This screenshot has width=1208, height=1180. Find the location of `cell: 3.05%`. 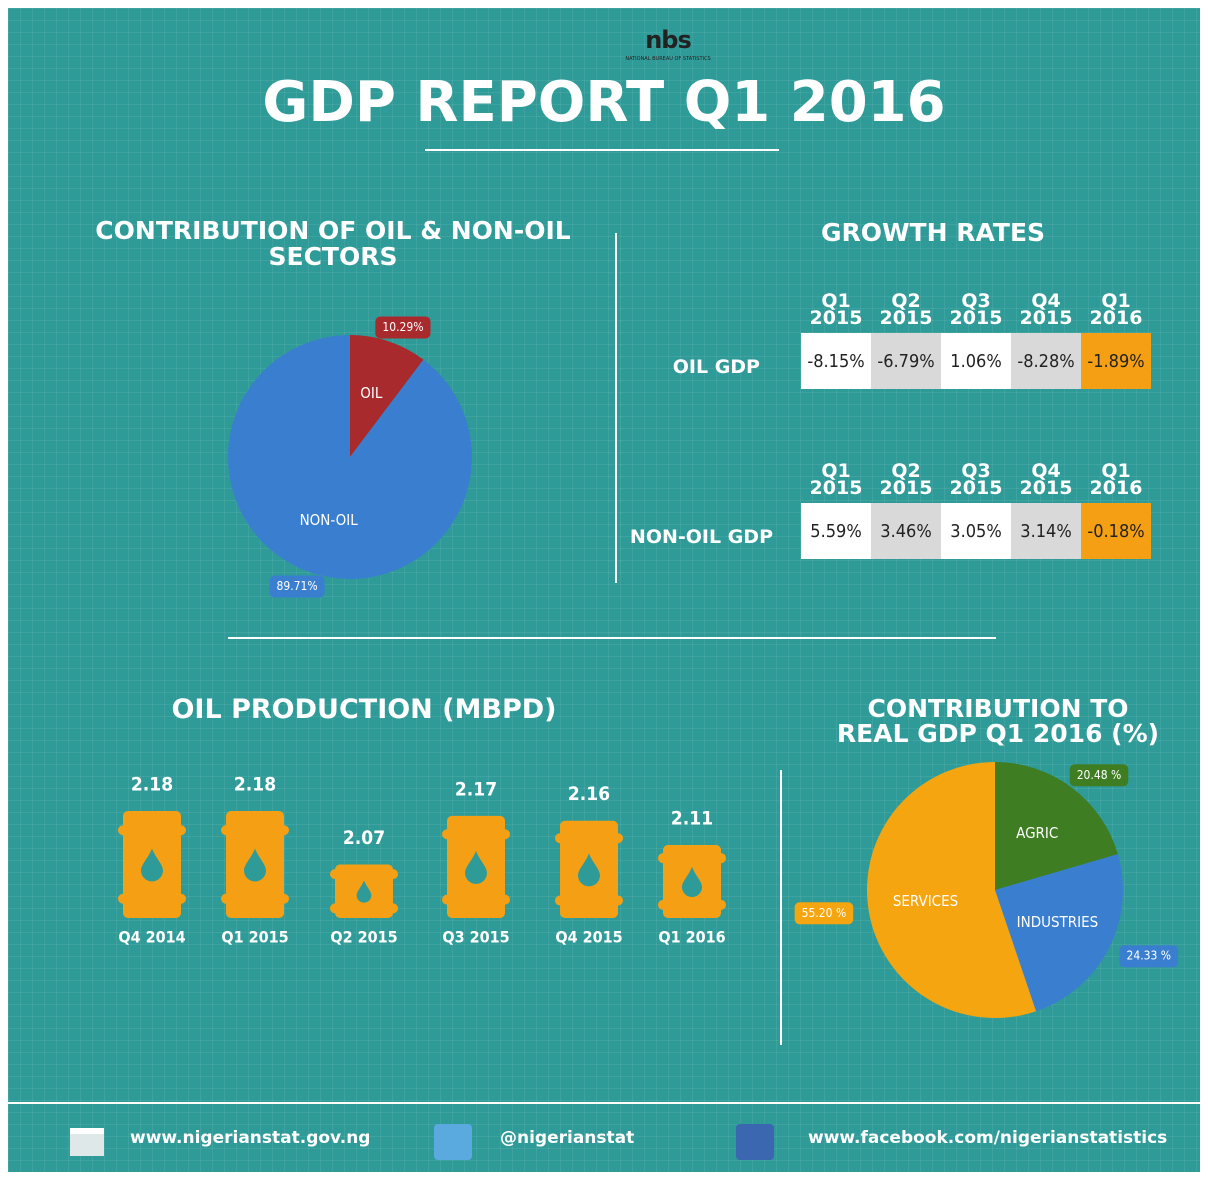

cell: 3.05% is located at coordinates (976, 531).